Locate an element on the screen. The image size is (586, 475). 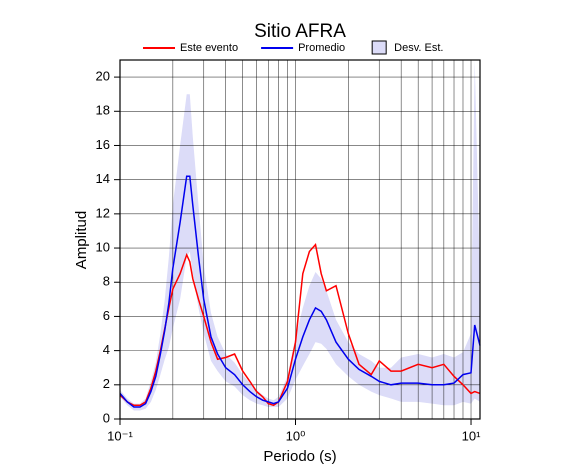
x-tick-label: 10⁰ is located at coordinates (296, 435).